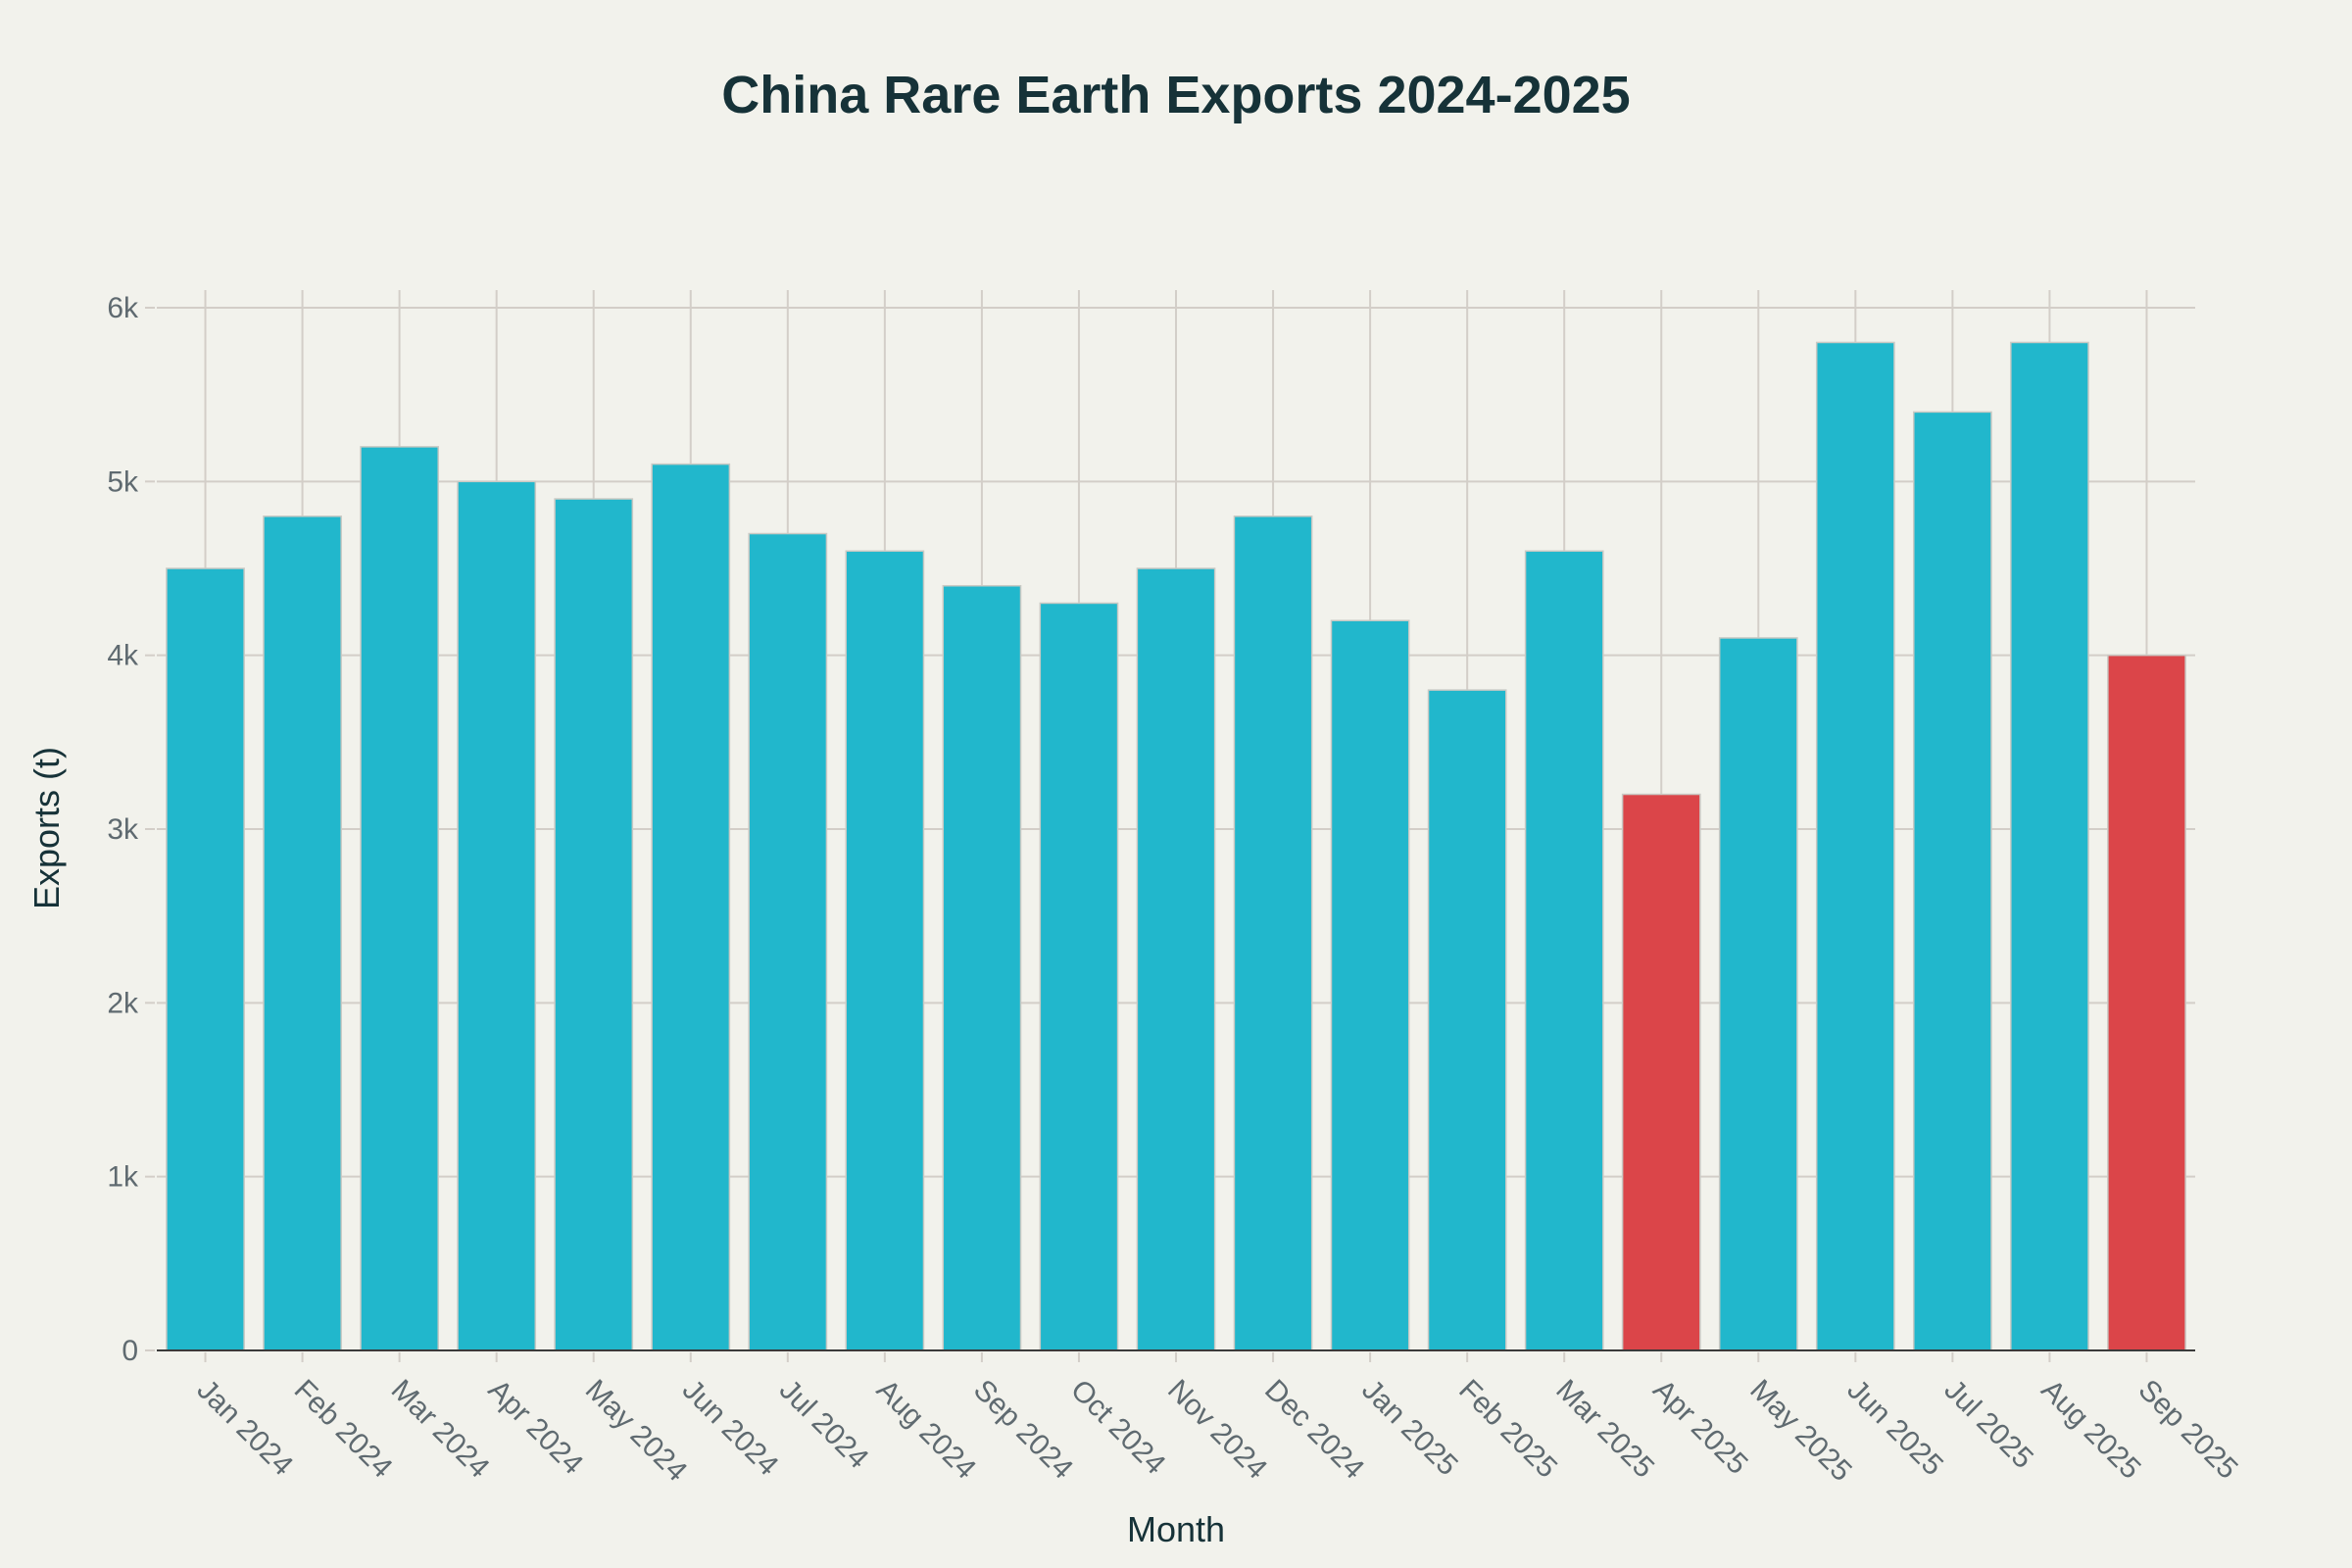  What do you see at coordinates (123, 656) in the screenshot?
I see `y-tick-label: 4k` at bounding box center [123, 656].